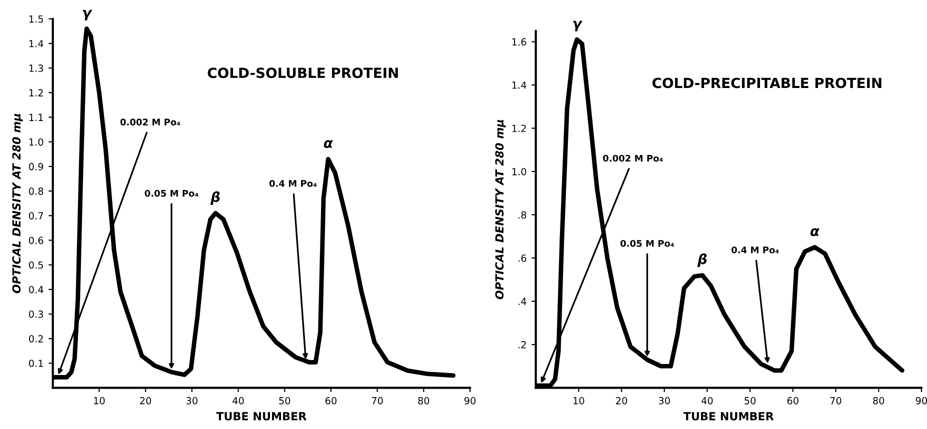 This screenshot has height=429, width=927. What do you see at coordinates (36, 191) in the screenshot?
I see `y-tick-label: 0.8` at bounding box center [36, 191].